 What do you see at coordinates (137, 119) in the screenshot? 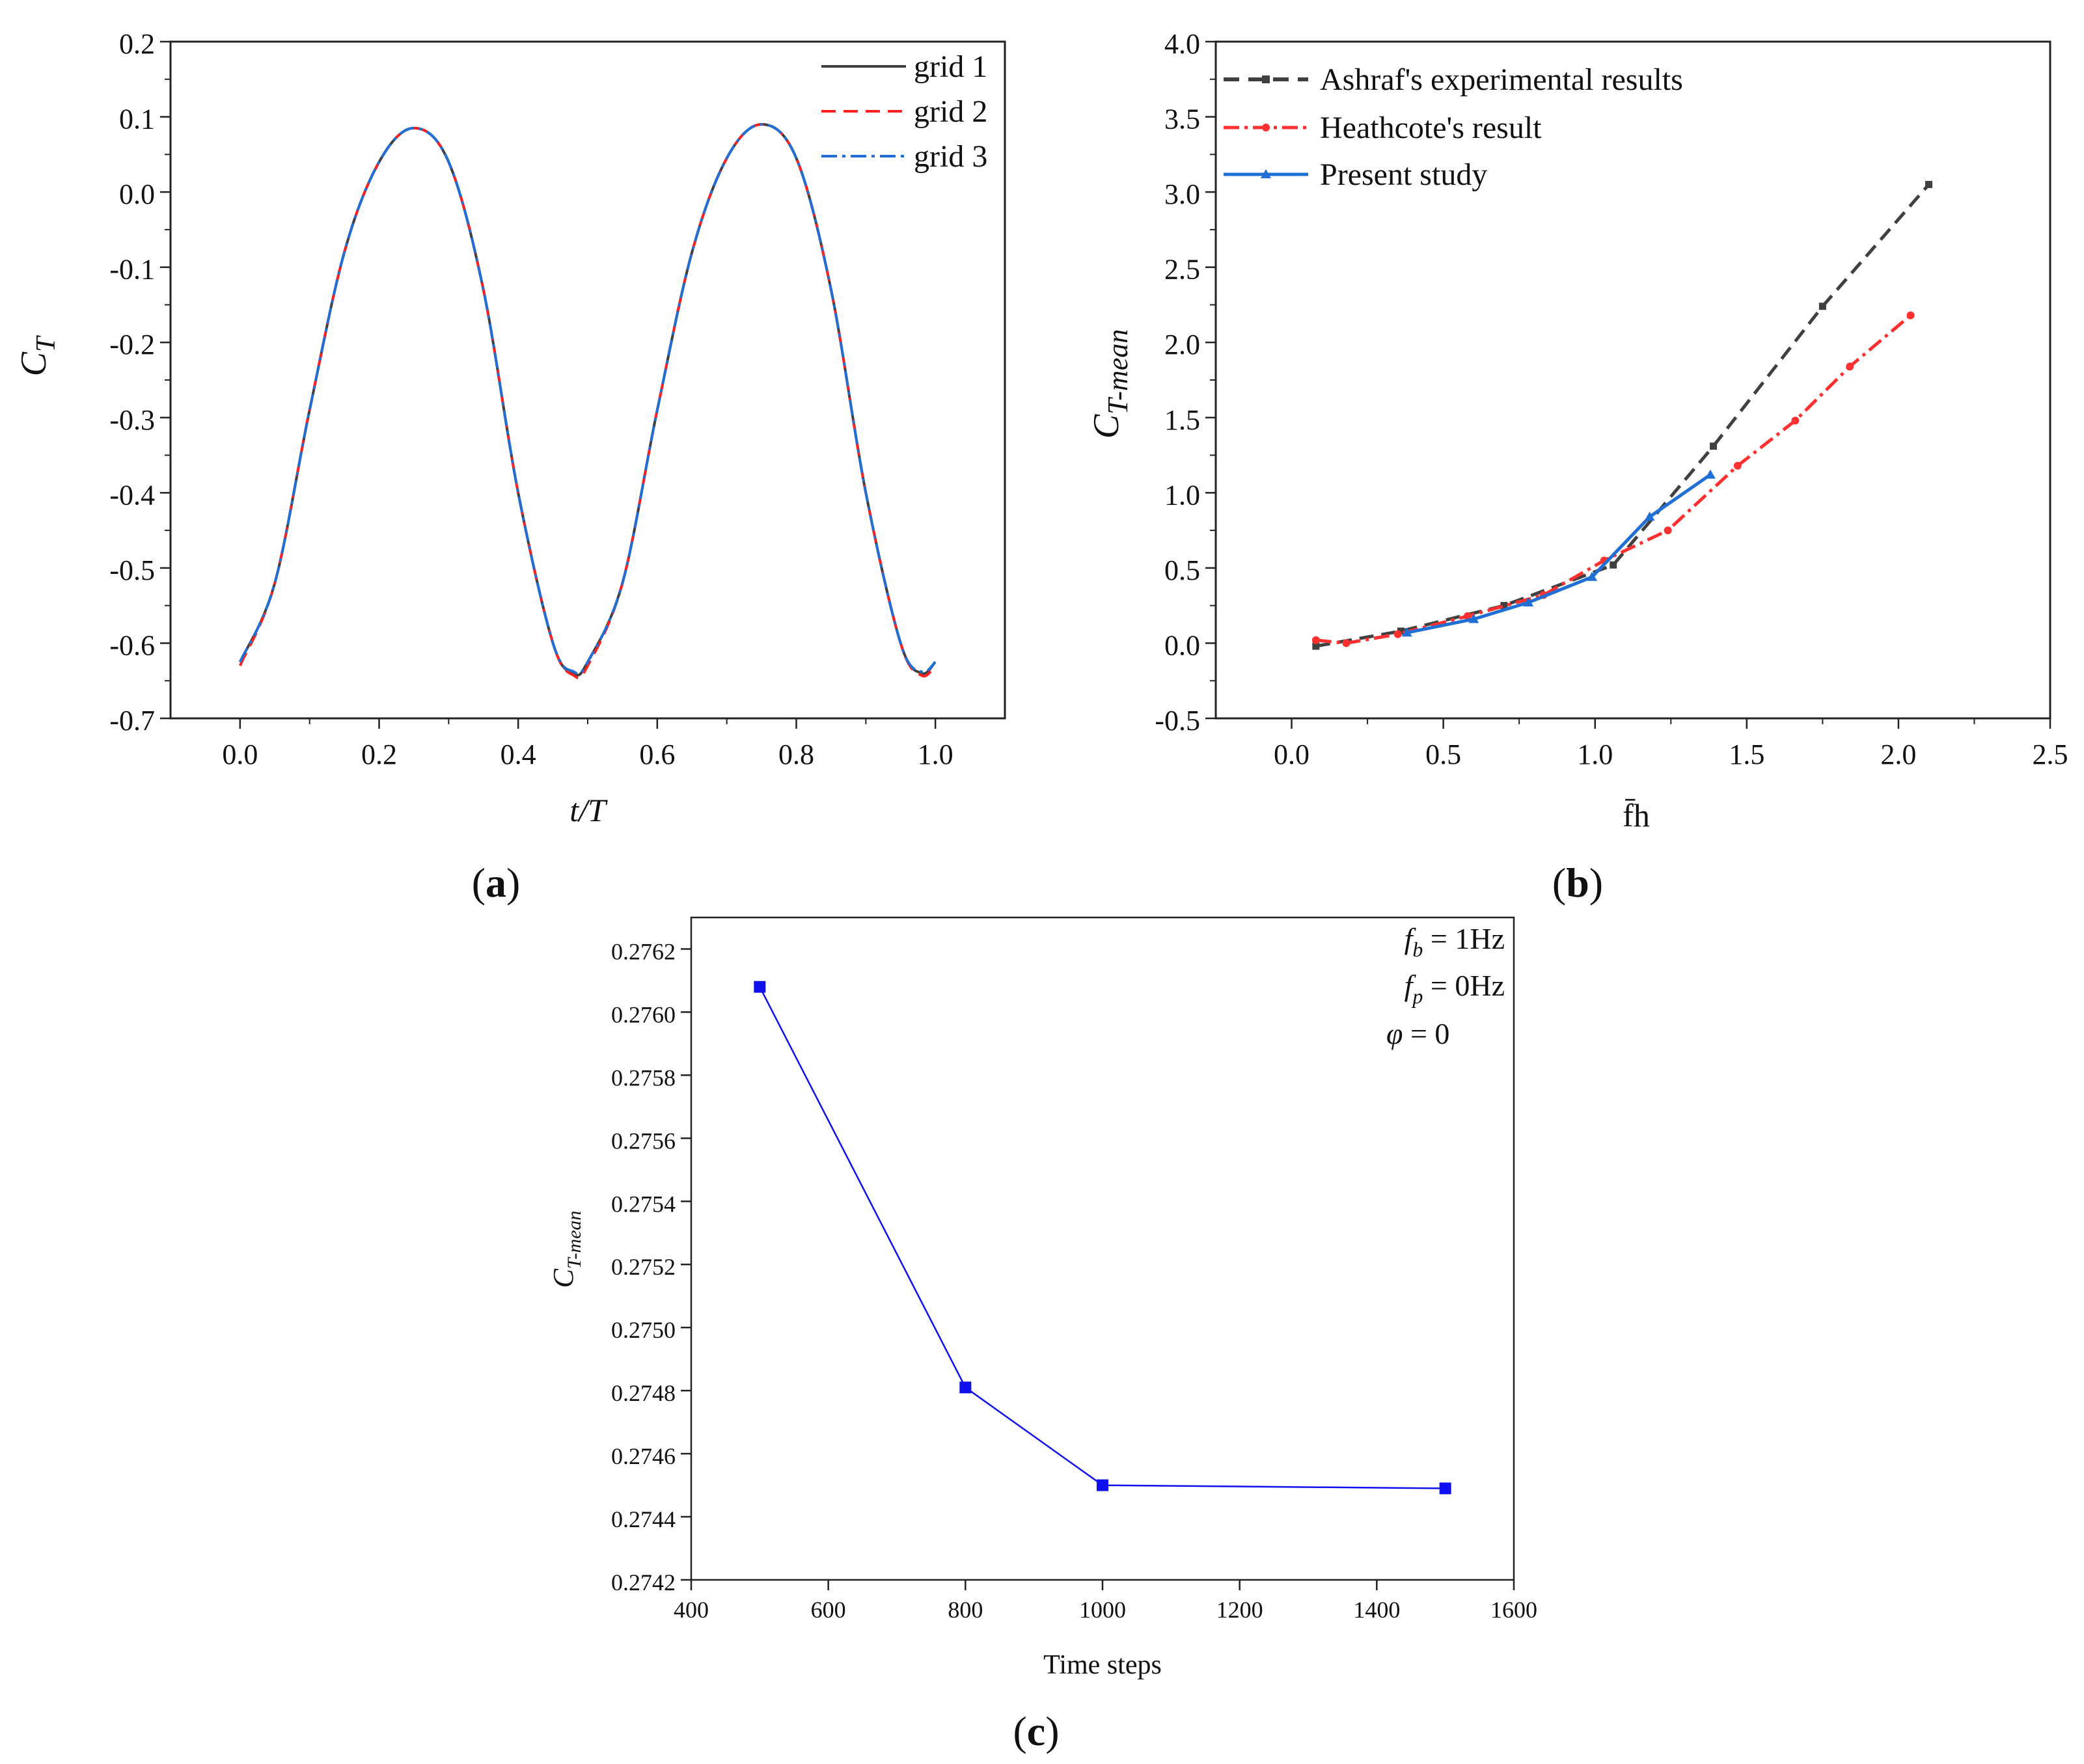
I see `panel-a-y-tick-label: 0.1` at bounding box center [137, 119].